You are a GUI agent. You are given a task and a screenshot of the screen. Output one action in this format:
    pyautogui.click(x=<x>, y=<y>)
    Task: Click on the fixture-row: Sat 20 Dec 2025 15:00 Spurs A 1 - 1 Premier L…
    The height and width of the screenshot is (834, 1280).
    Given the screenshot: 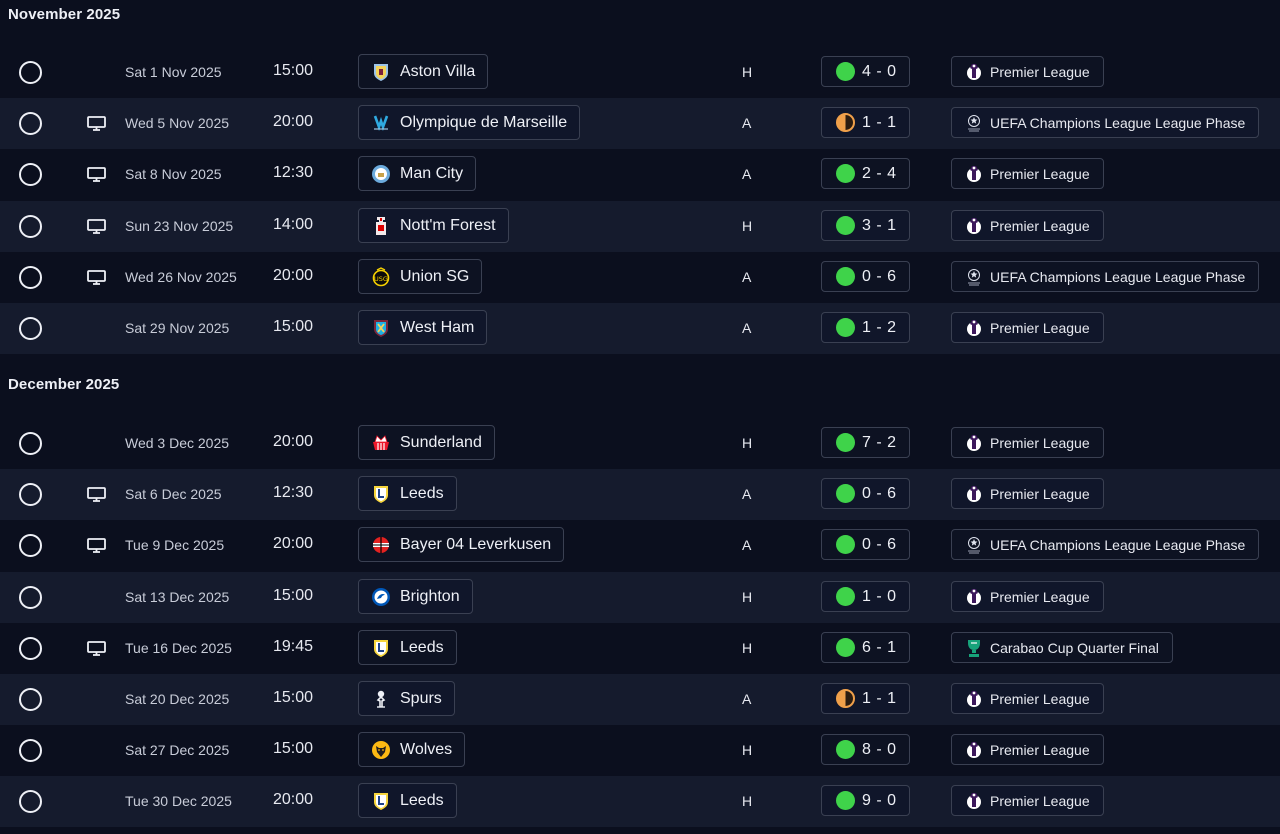 What is the action you would take?
    pyautogui.click(x=640, y=699)
    